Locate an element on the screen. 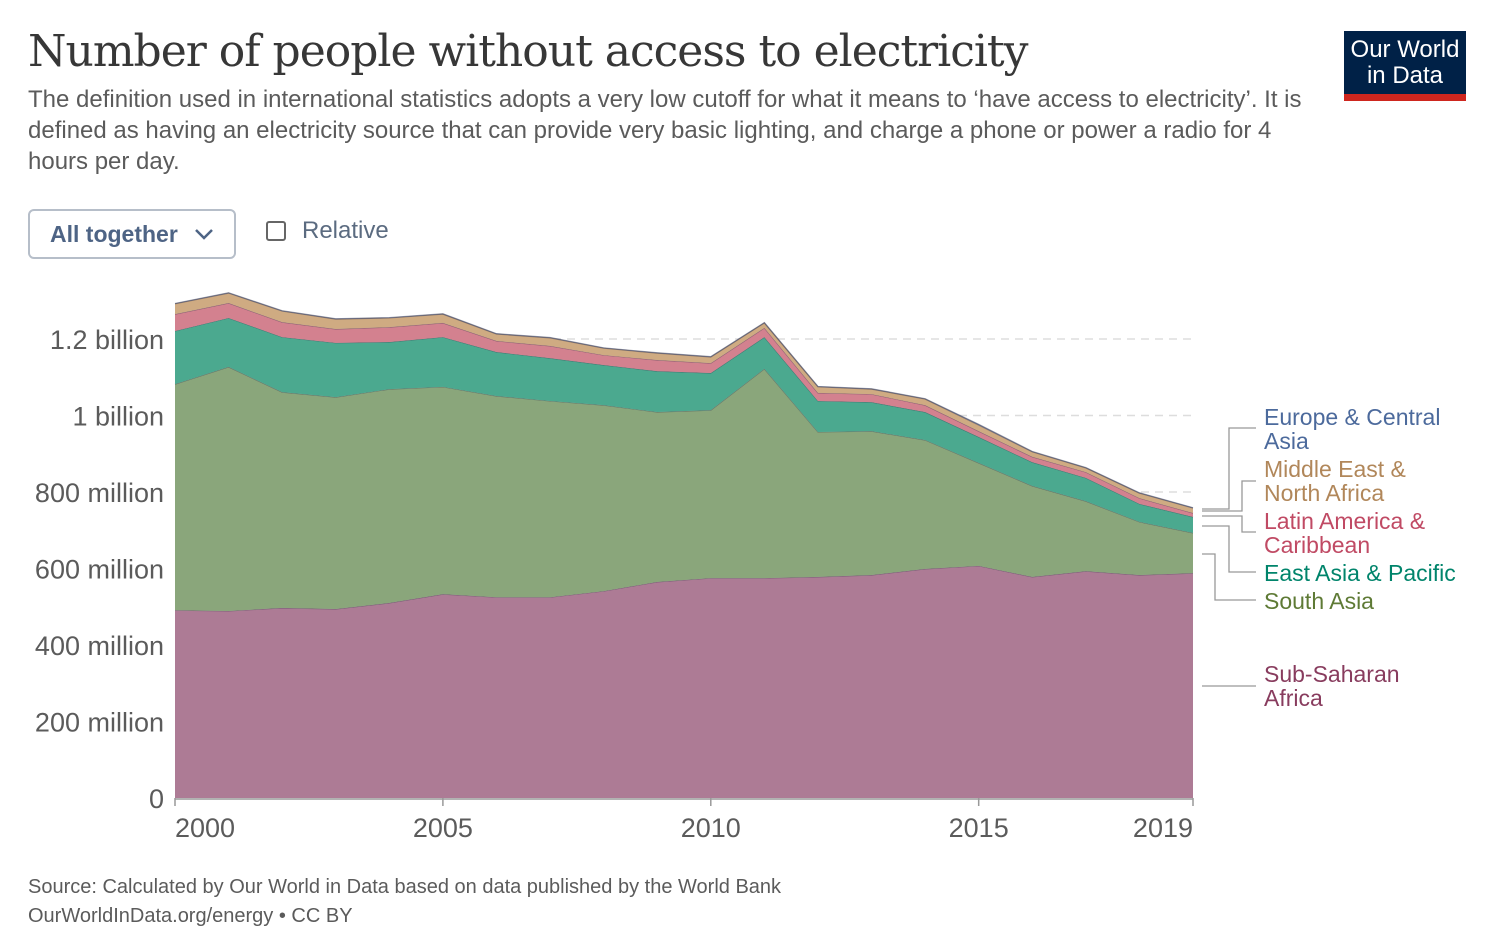  y-tick-label: 400 million is located at coordinates (99, 646).